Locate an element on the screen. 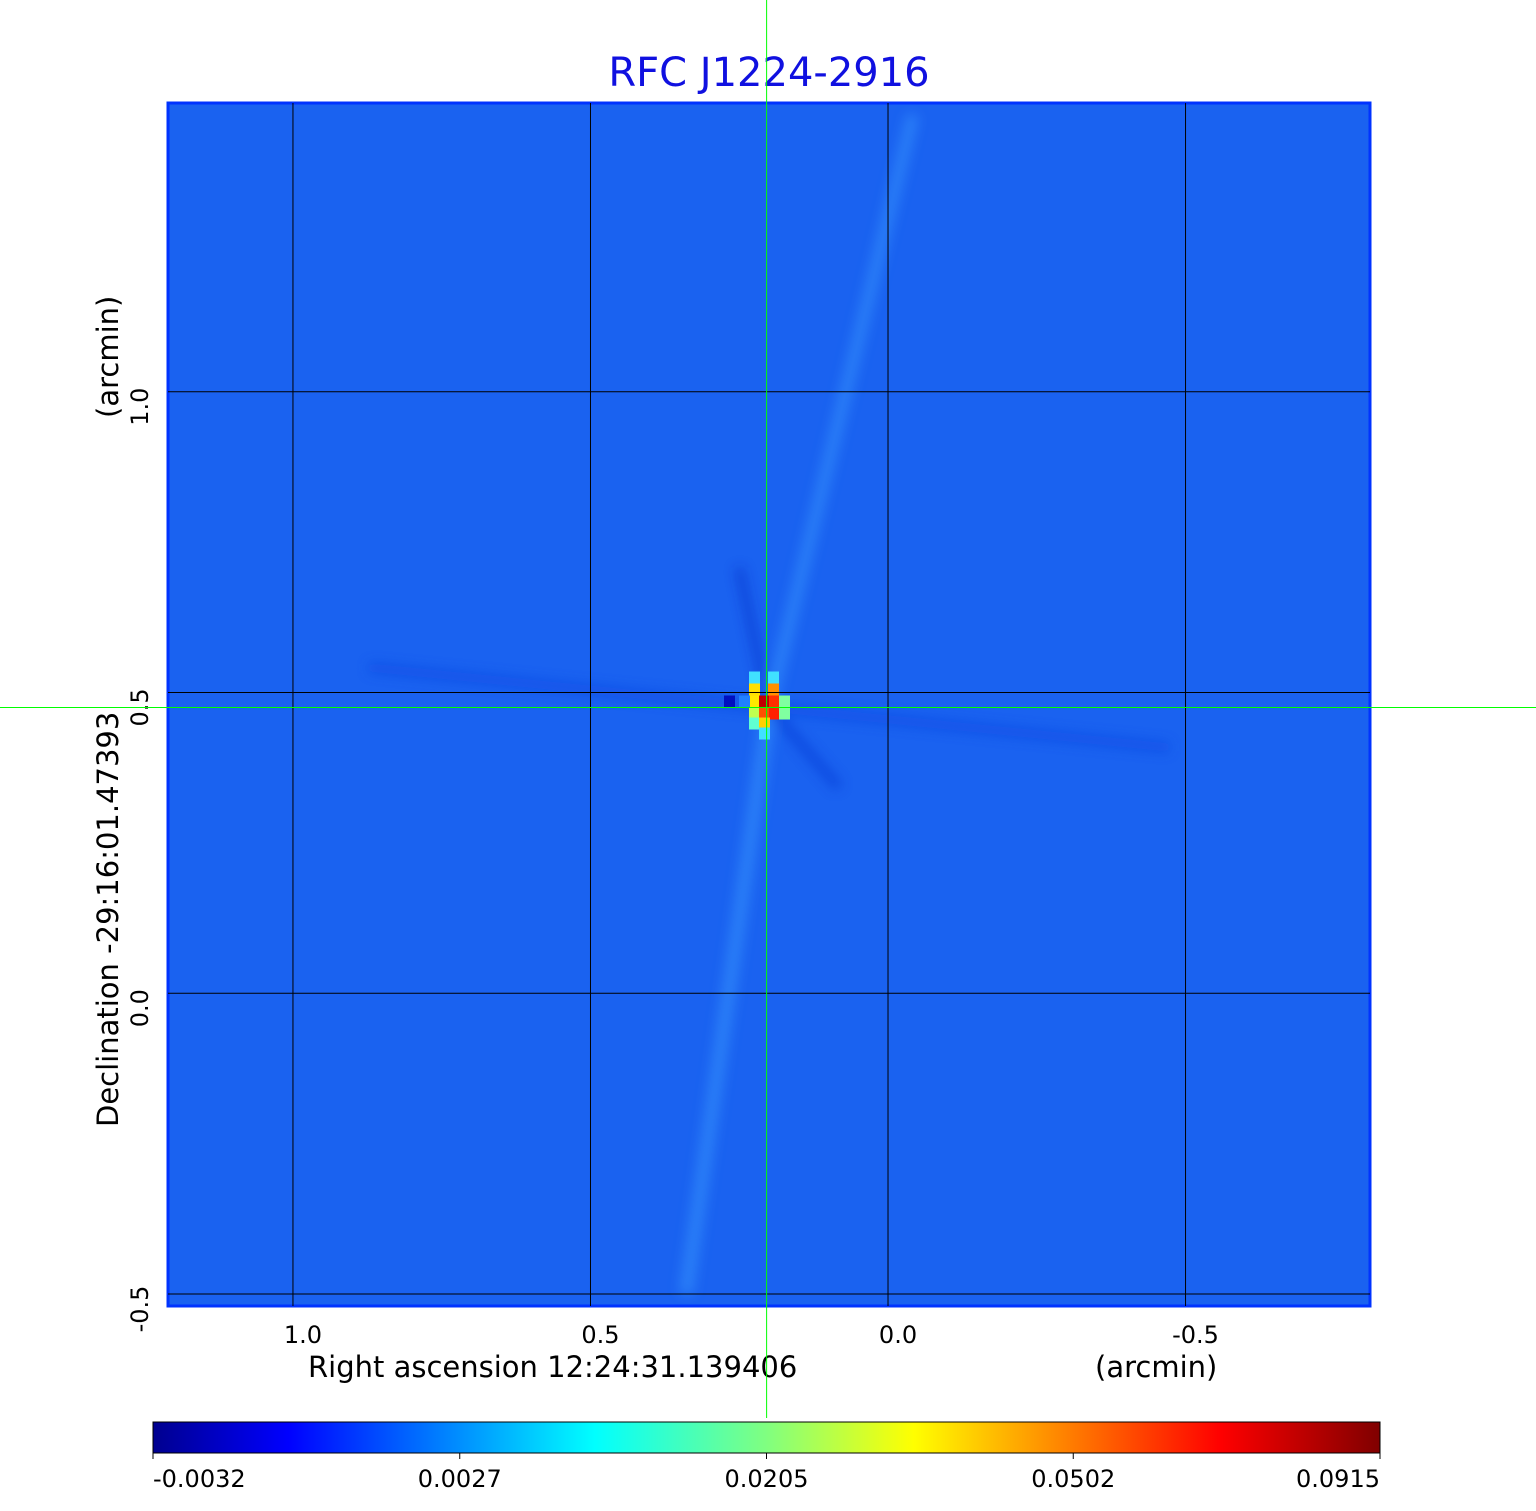  colorbar-tick-label: 0.0205 is located at coordinates (767, 1479).